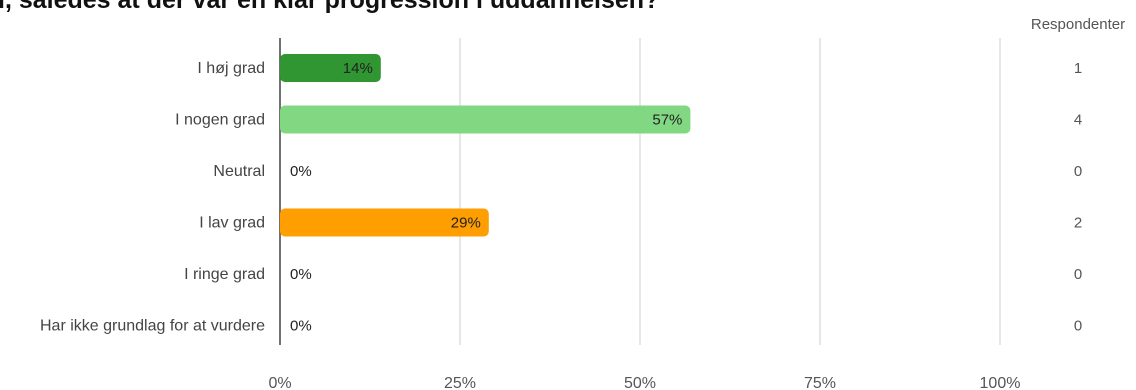  What do you see at coordinates (466, 223) in the screenshot?
I see `bar-value-label: 29%` at bounding box center [466, 223].